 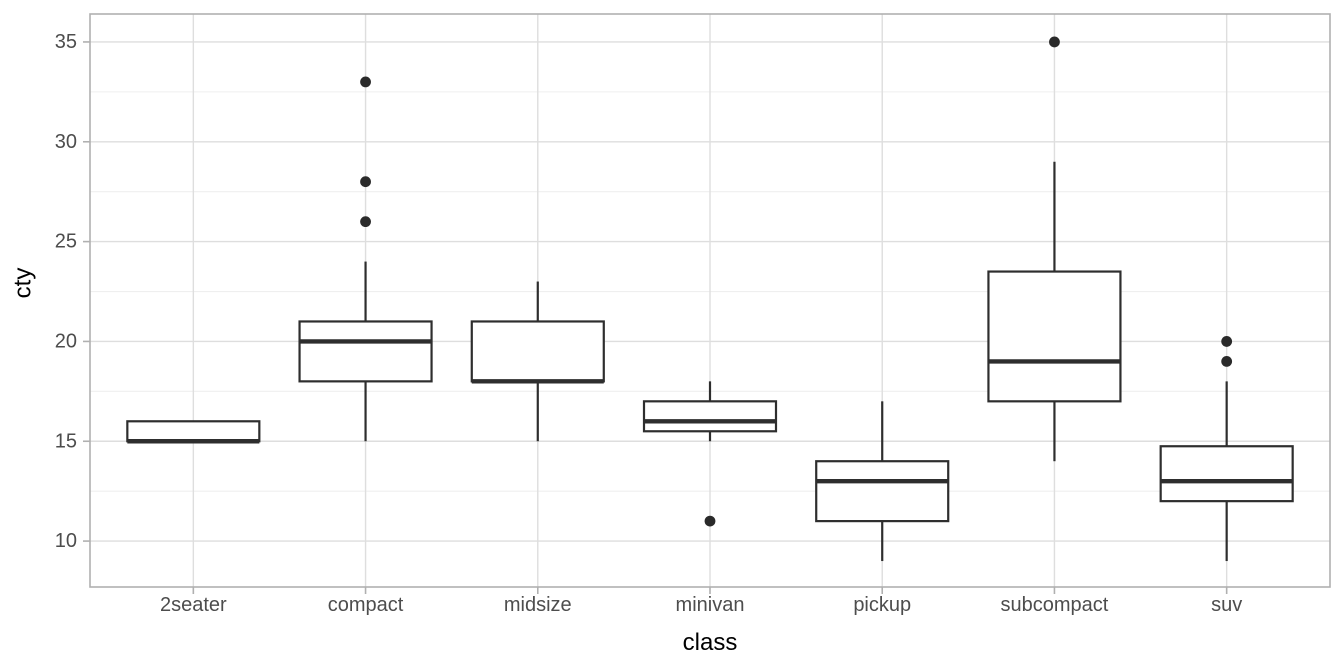 I want to click on x-tick-label: midsize, so click(x=538, y=605).